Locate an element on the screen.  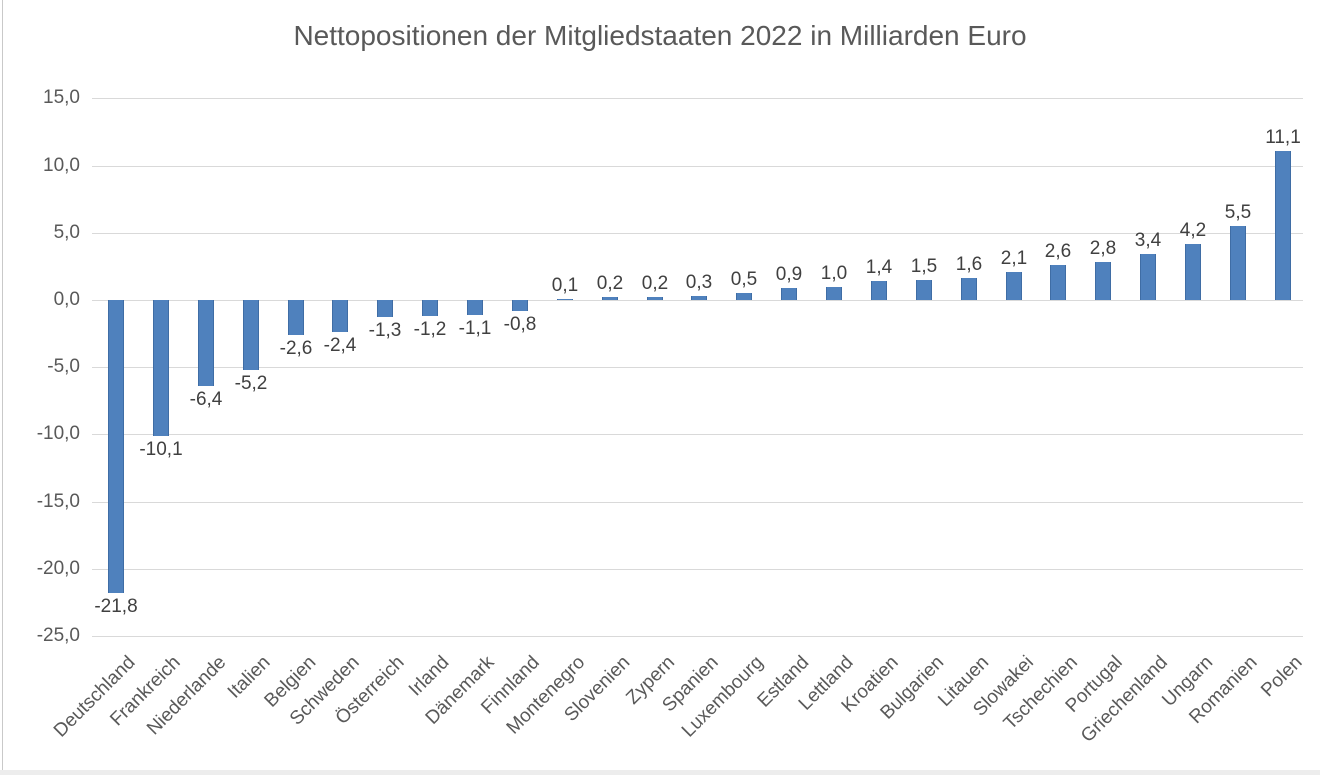
value-label: -0,8 is located at coordinates (520, 324).